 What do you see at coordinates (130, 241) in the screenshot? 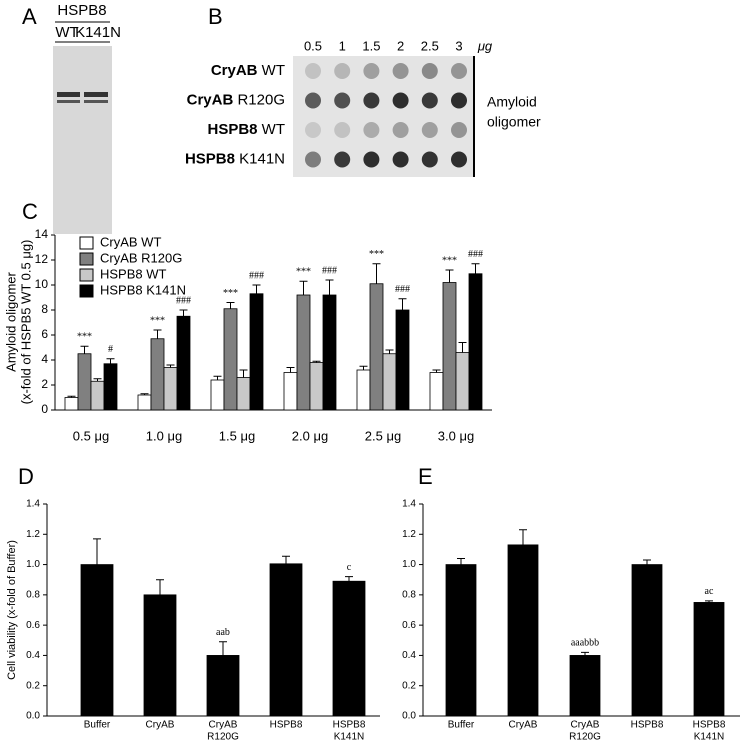
I see `legend-label: CryAB WT` at bounding box center [130, 241].